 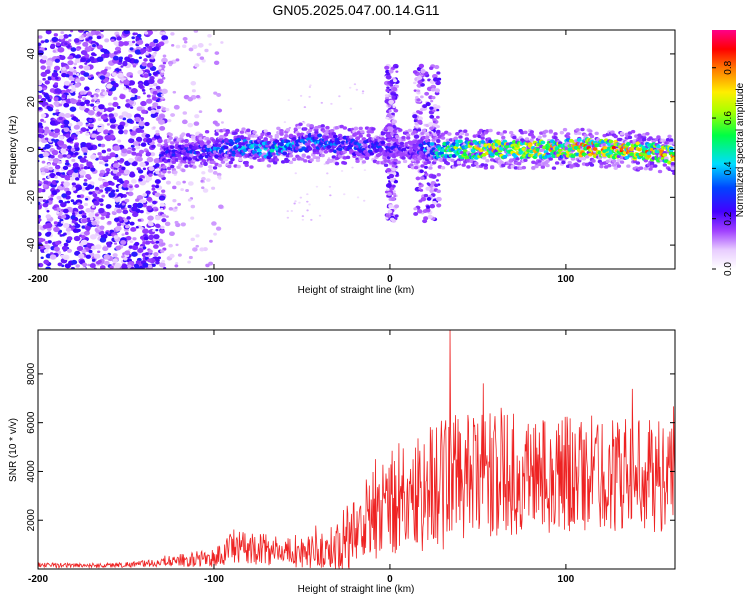 I want to click on y-tick-label: 8000, so click(x=31, y=373).